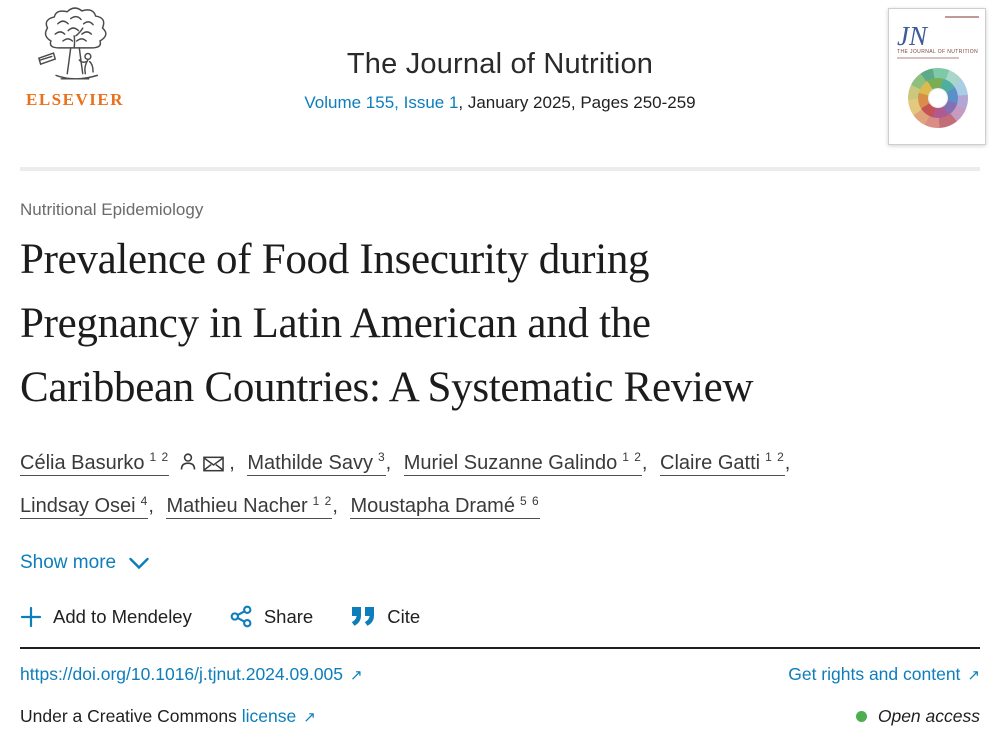  What do you see at coordinates (577, 102) in the screenshot?
I see `issue-details: , January 2025, Pages 250-259` at bounding box center [577, 102].